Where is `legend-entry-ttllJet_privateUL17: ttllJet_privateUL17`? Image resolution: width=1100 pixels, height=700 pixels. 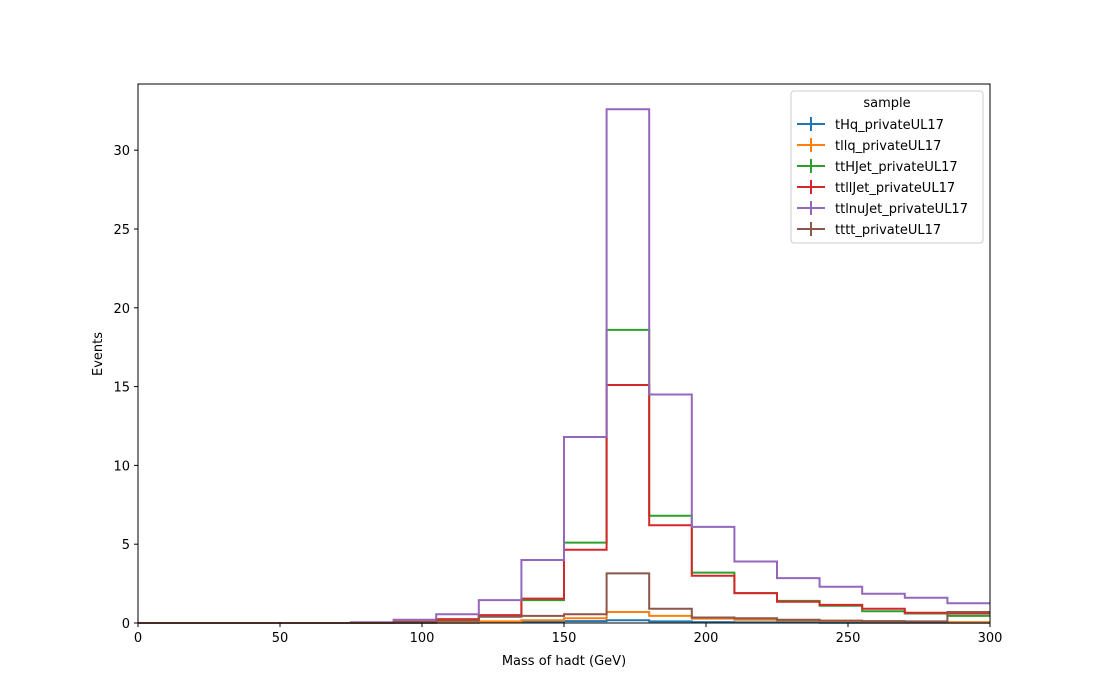 legend-entry-ttllJet_privateUL17: ttllJet_privateUL17 is located at coordinates (876, 188).